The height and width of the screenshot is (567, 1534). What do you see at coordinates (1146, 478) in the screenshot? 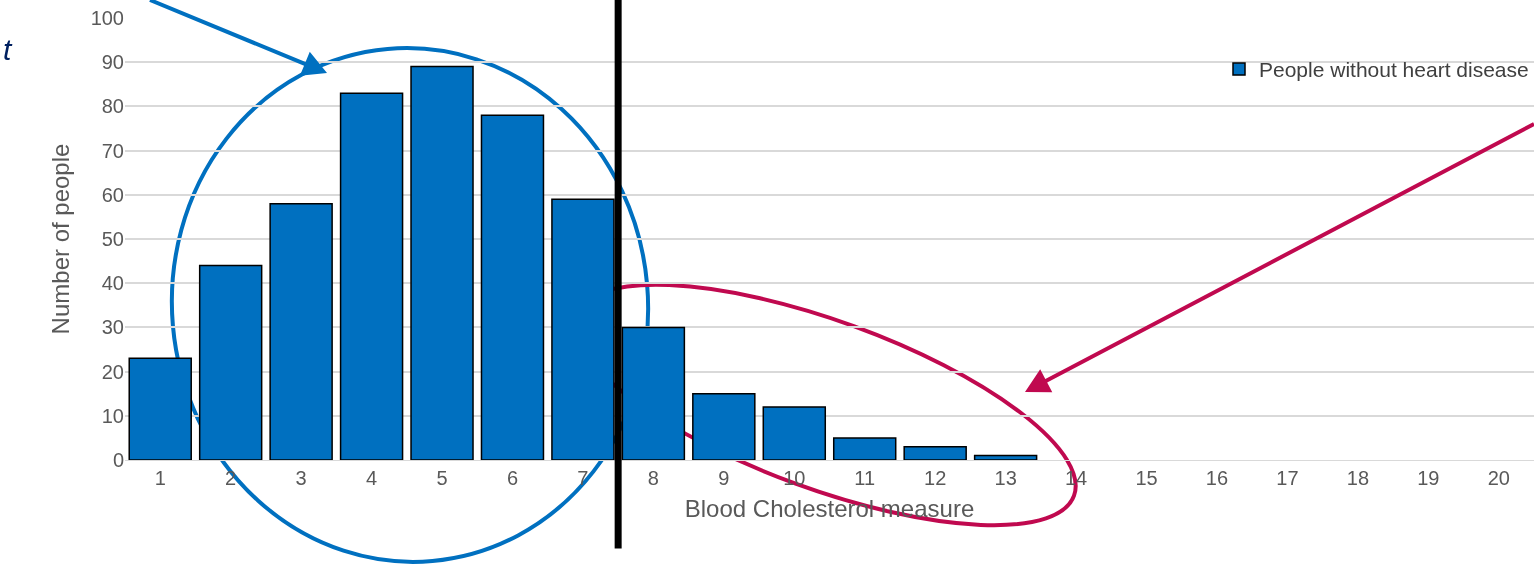
I see `x-tick-label: 15` at bounding box center [1146, 478].